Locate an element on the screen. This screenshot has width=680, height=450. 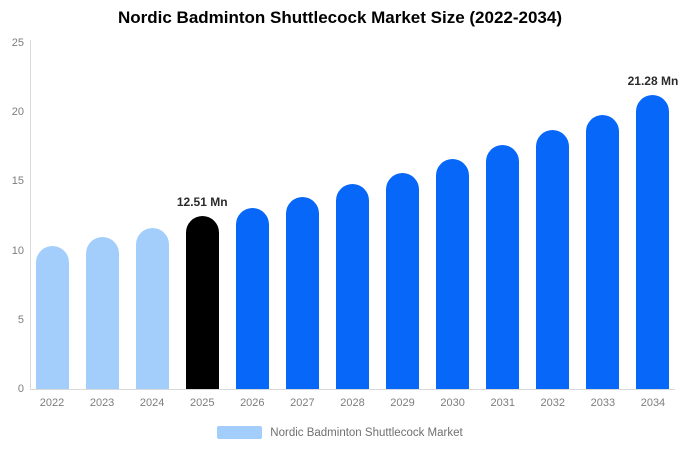
x-tick-label-2028: 2028 is located at coordinates (352, 403).